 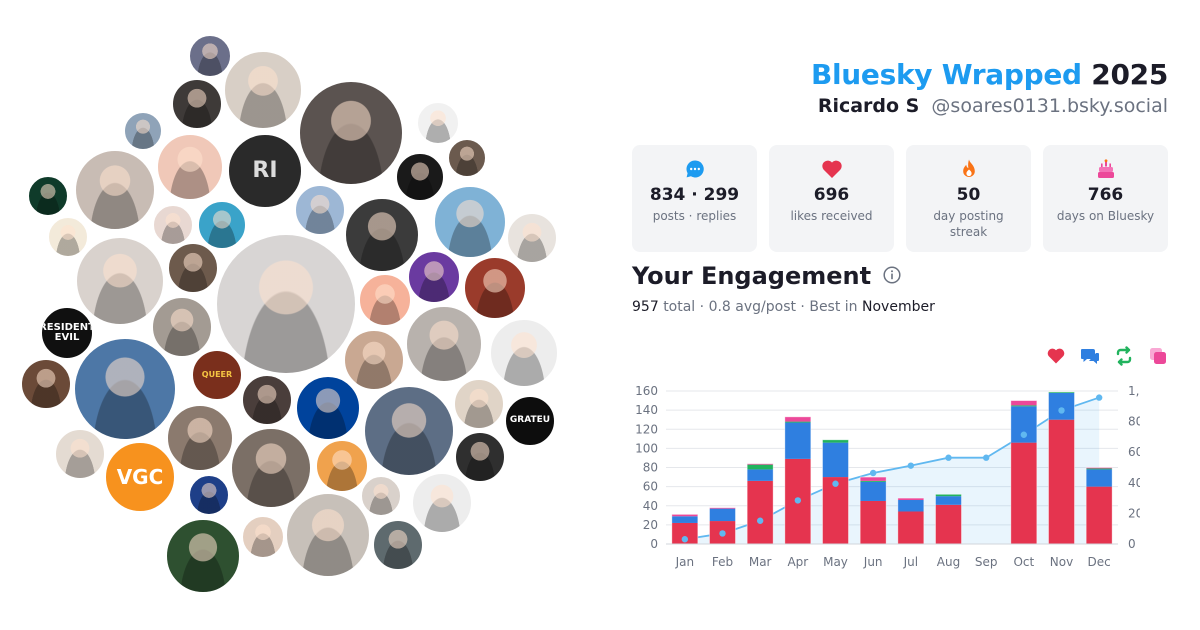 What do you see at coordinates (1090, 356) in the screenshot?
I see `reply-icon` at bounding box center [1090, 356].